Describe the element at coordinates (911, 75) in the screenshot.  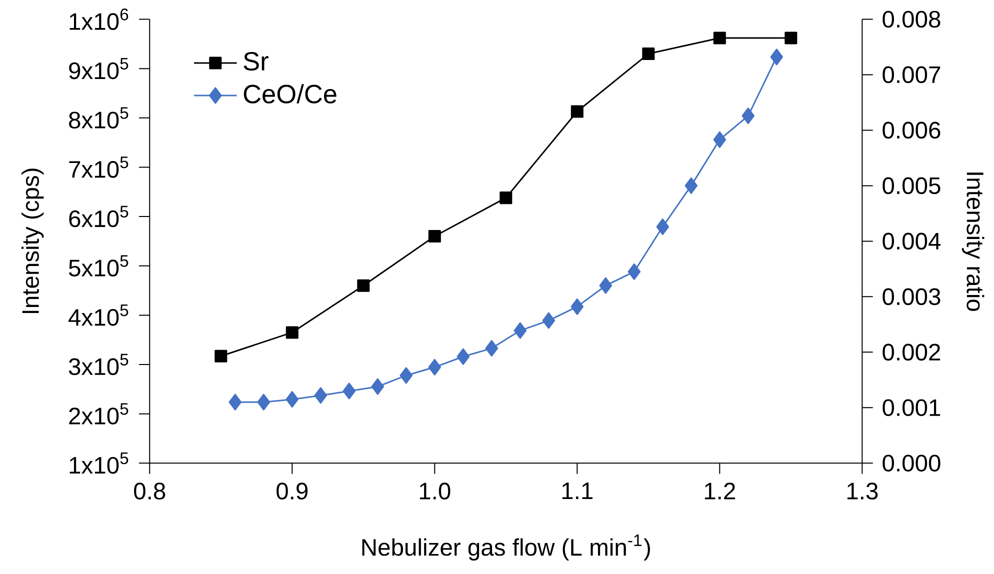
I see `y2-tick-label: 0.007` at that location.